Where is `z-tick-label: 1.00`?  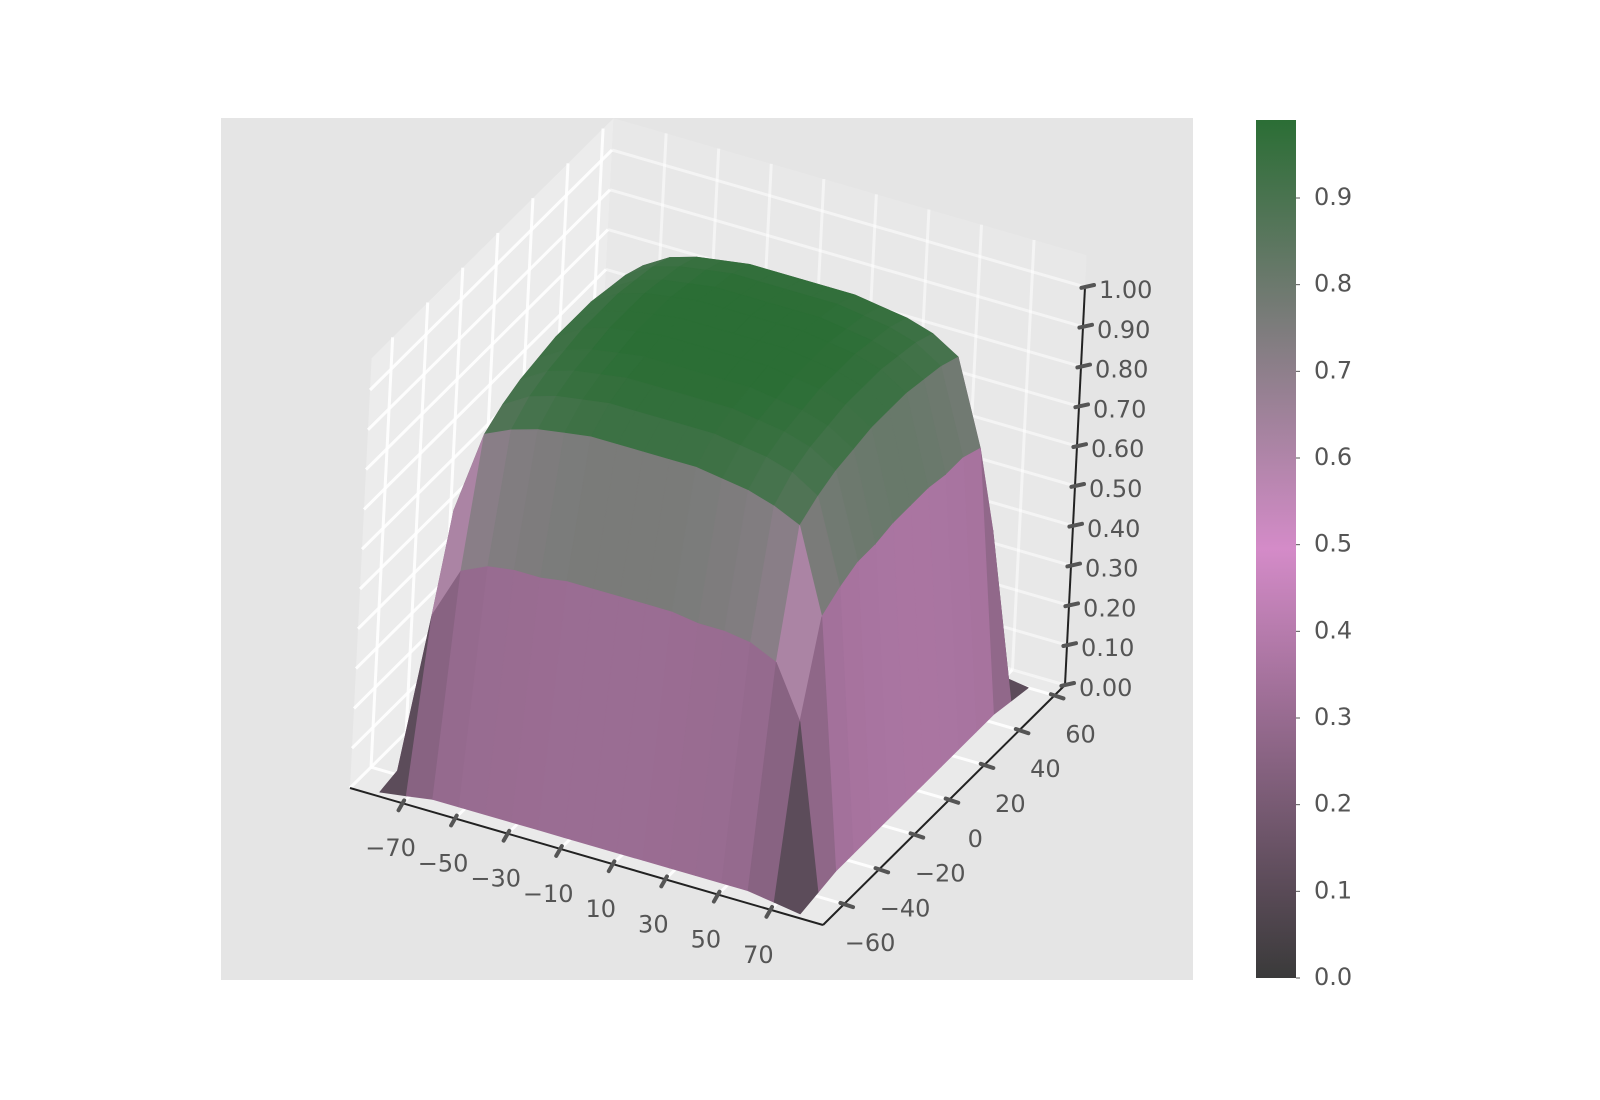 z-tick-label: 1.00 is located at coordinates (1125, 290).